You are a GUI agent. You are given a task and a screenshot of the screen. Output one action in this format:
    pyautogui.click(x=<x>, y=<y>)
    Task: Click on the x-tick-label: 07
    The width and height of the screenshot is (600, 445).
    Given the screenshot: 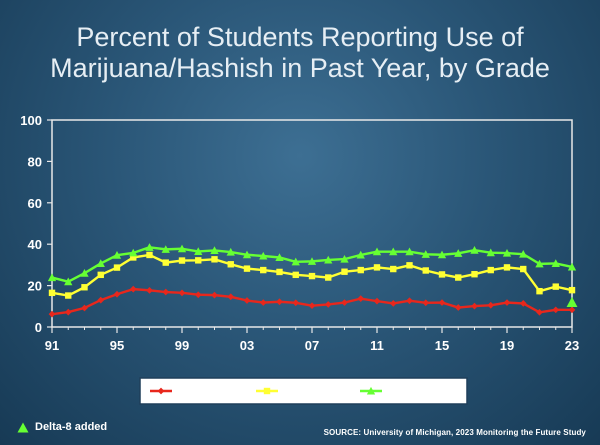 What is the action you would take?
    pyautogui.click(x=312, y=345)
    